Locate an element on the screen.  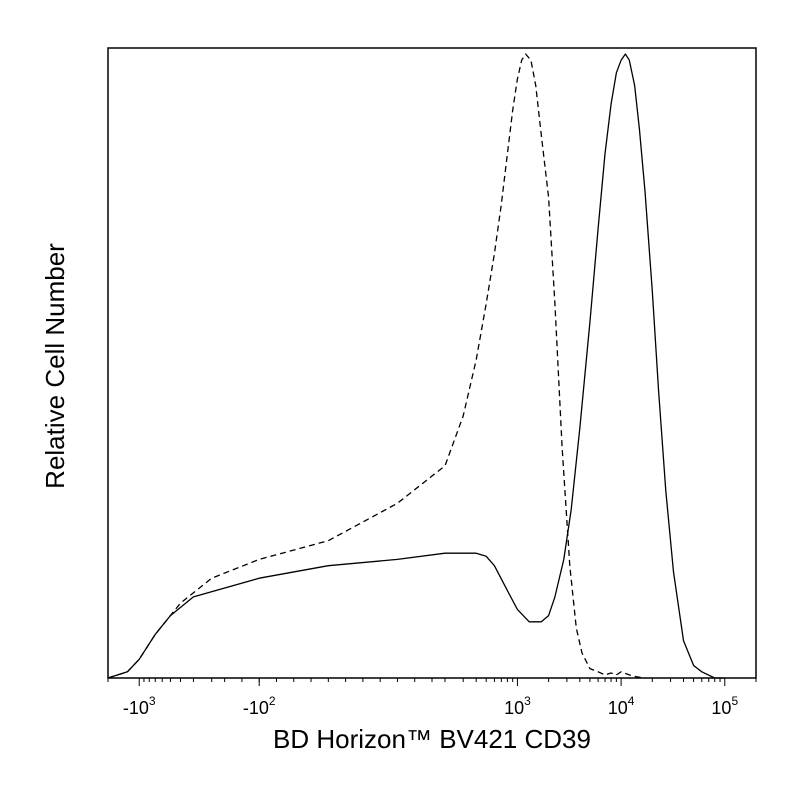
x-tick-label: 10³ is located at coordinates (517, 706).